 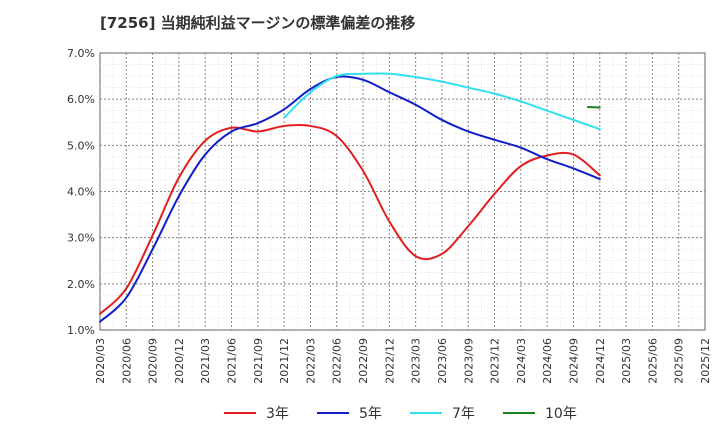 I want to click on y-tick-label: 5.0%, so click(x=81, y=145).